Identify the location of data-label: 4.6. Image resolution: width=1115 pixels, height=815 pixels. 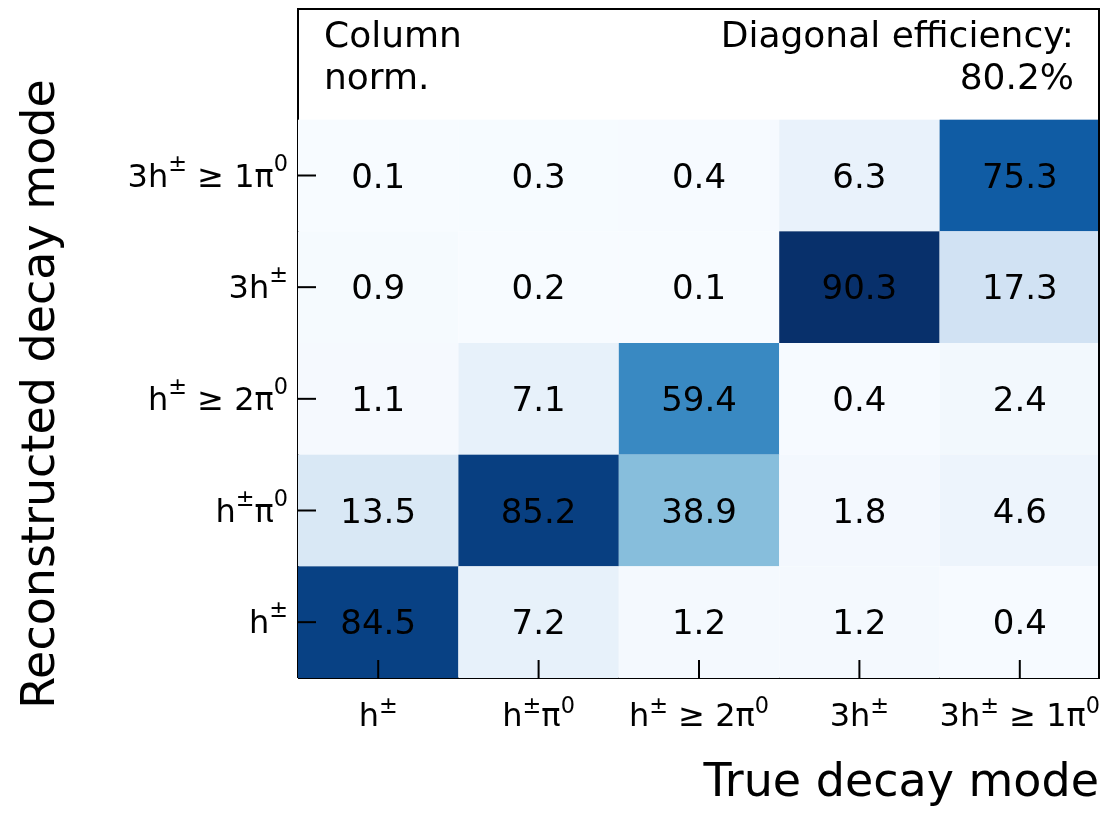
(1019, 510).